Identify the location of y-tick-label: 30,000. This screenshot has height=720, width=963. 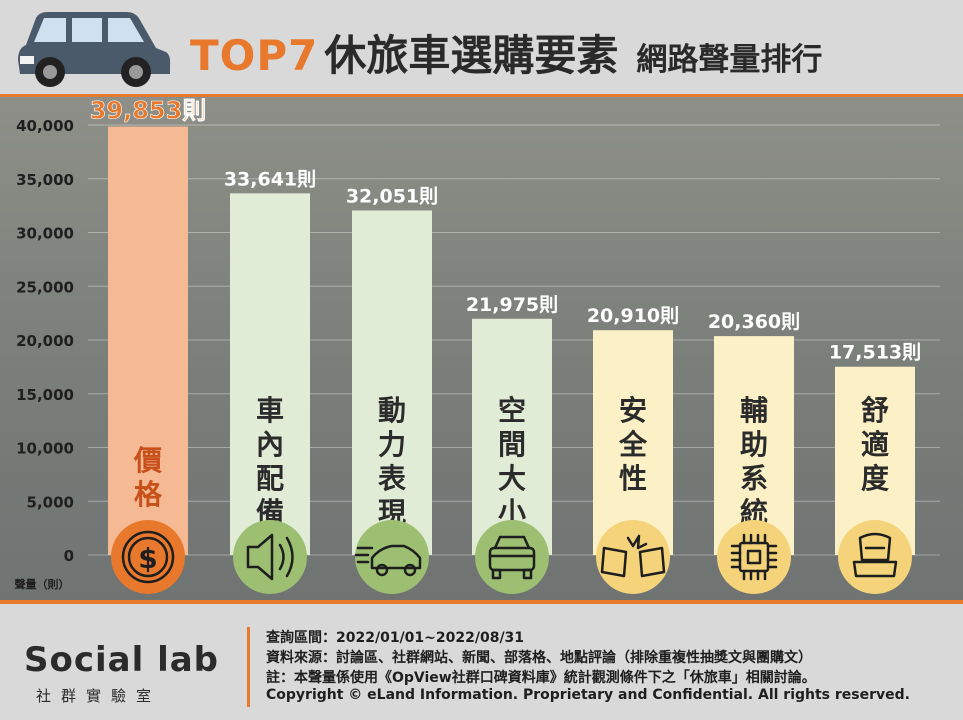
(45, 234).